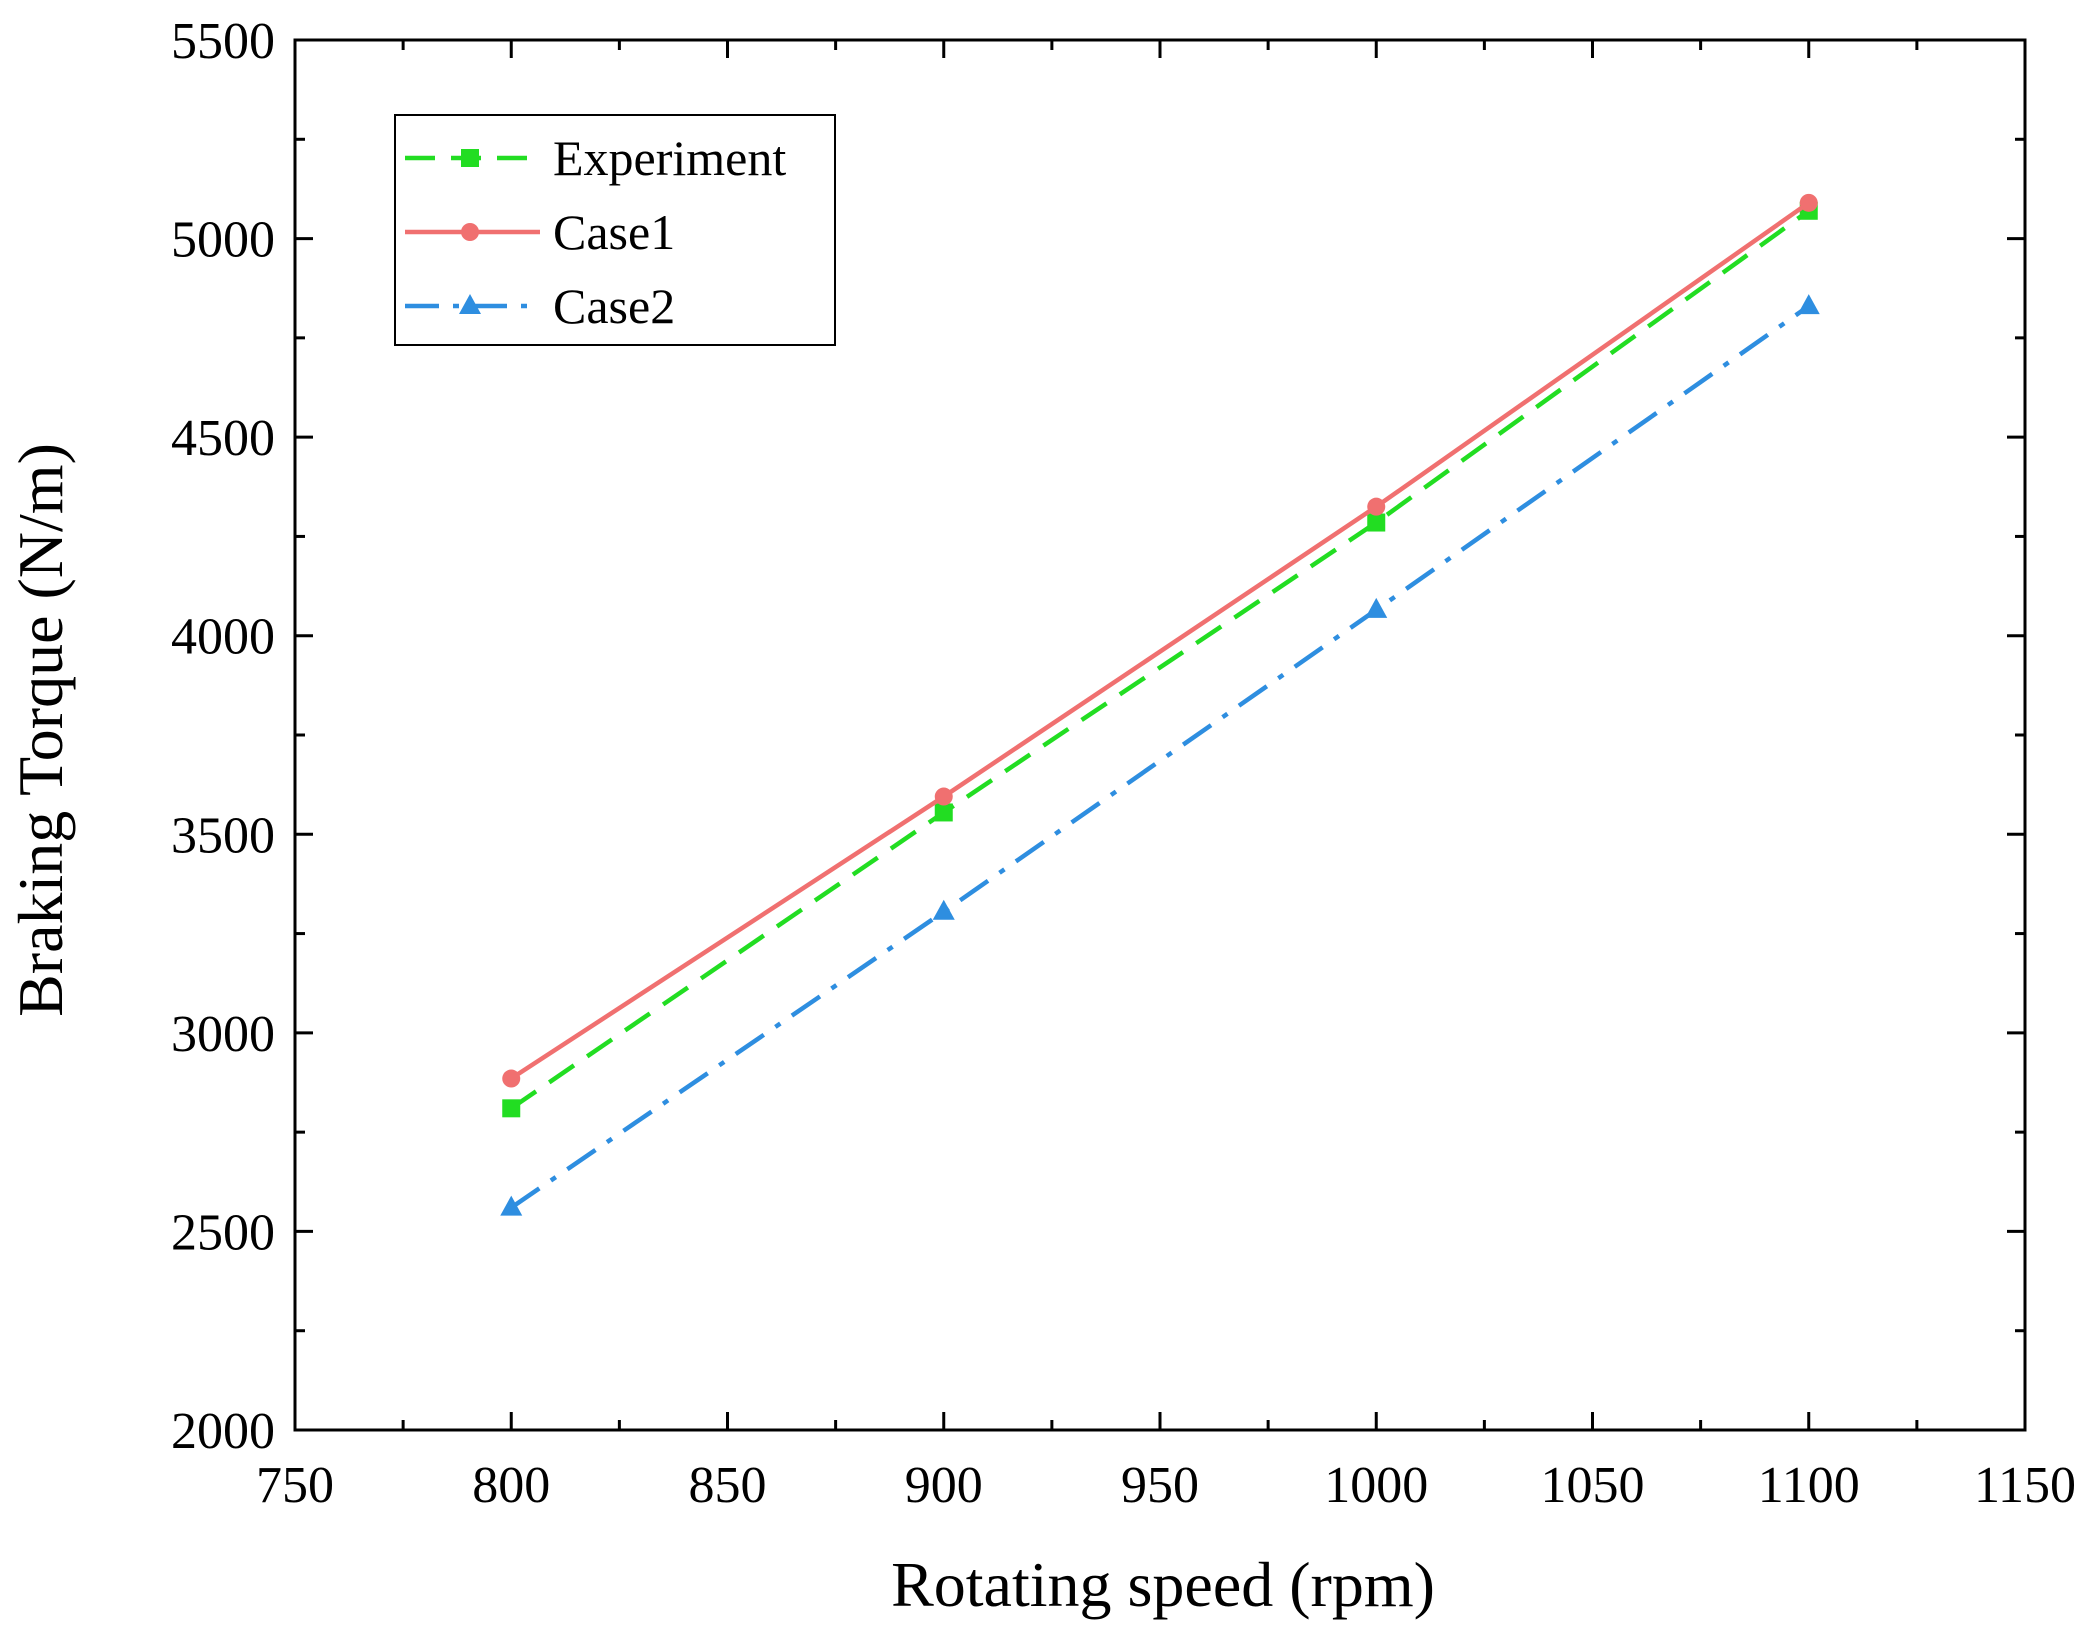 The width and height of the screenshot is (2097, 1642). What do you see at coordinates (1809, 1485) in the screenshot?
I see `x-tick-label: 1100` at bounding box center [1809, 1485].